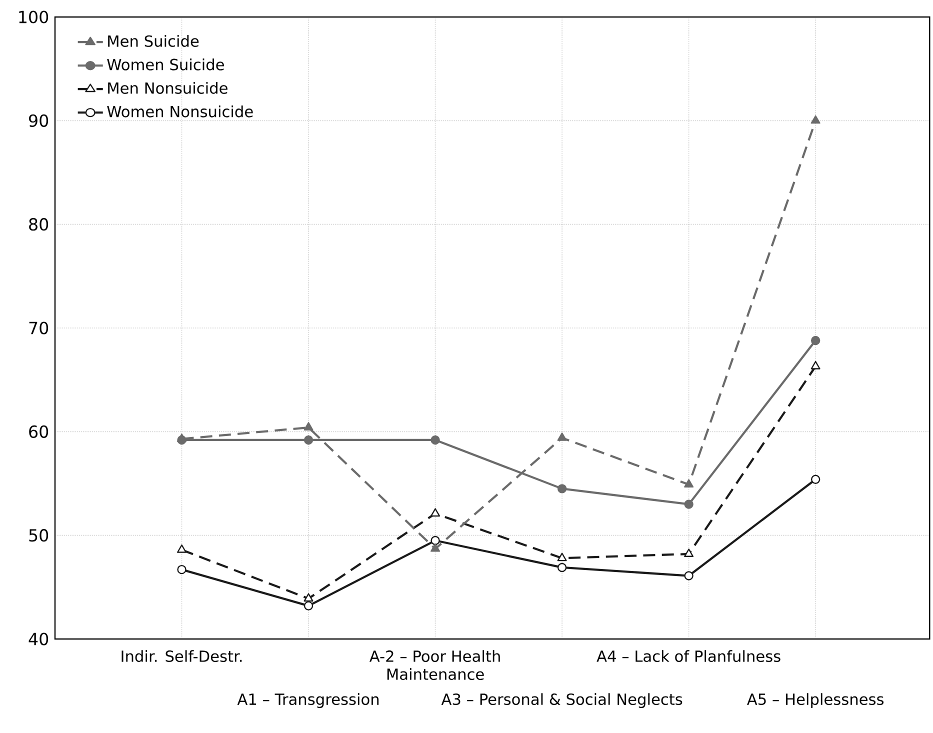 This screenshot has width=933, height=733. What do you see at coordinates (308, 700) in the screenshot?
I see `x-tick-label: A1 – Transgression` at bounding box center [308, 700].